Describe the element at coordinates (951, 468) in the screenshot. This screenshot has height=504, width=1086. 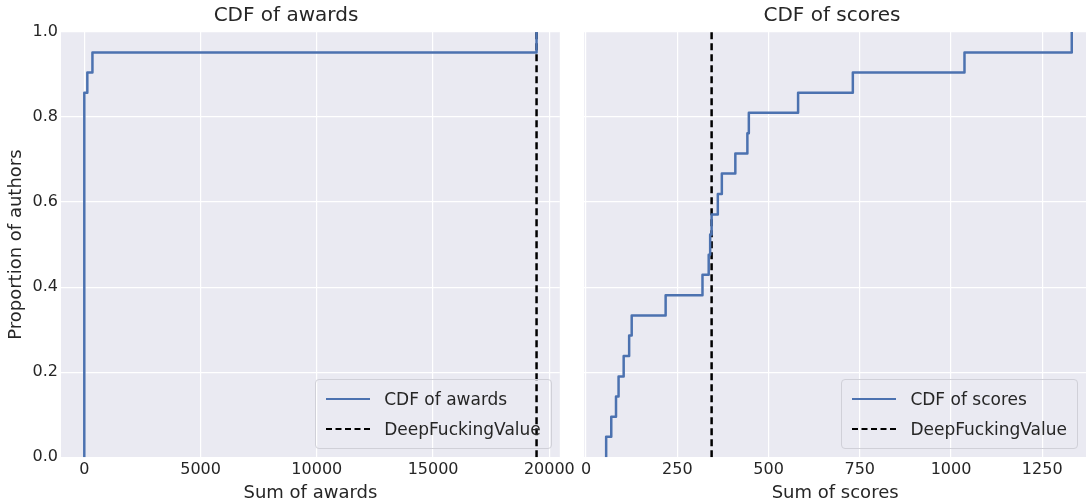
I see `x-tick-label: 1000` at that location.